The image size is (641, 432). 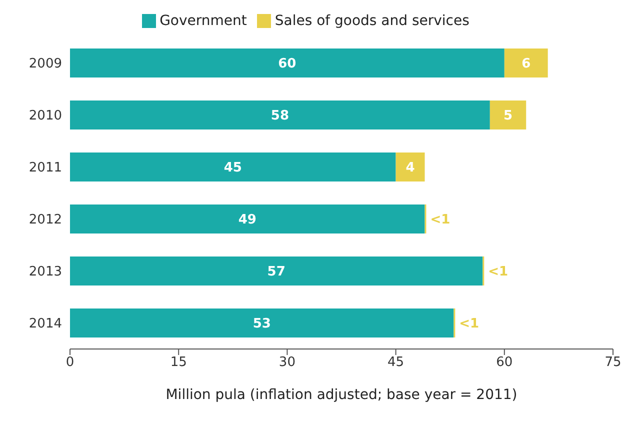 I want to click on x-tick-label: 75, so click(x=613, y=362).